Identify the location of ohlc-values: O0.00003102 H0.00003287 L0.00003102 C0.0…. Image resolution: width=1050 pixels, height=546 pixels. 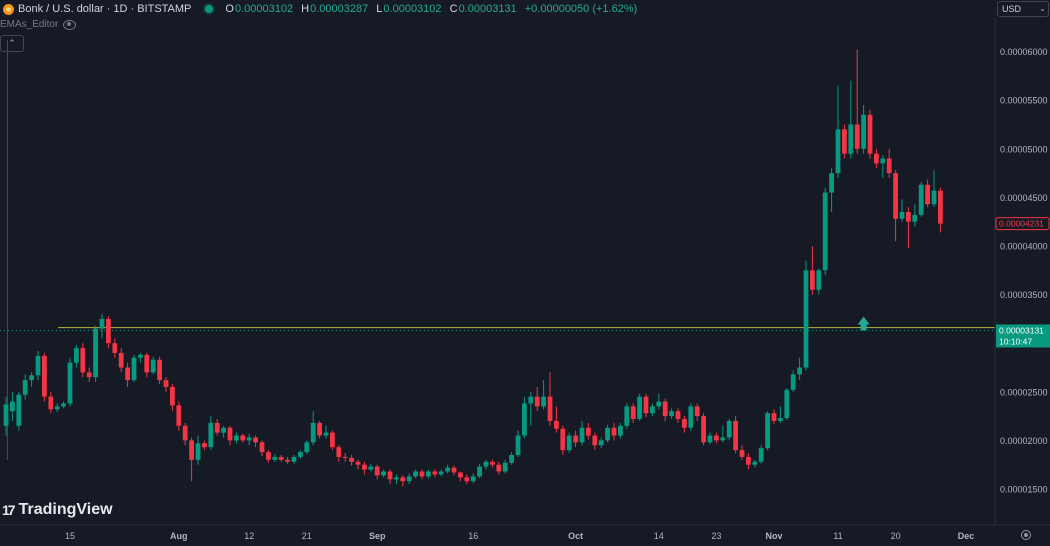
(433, 9).